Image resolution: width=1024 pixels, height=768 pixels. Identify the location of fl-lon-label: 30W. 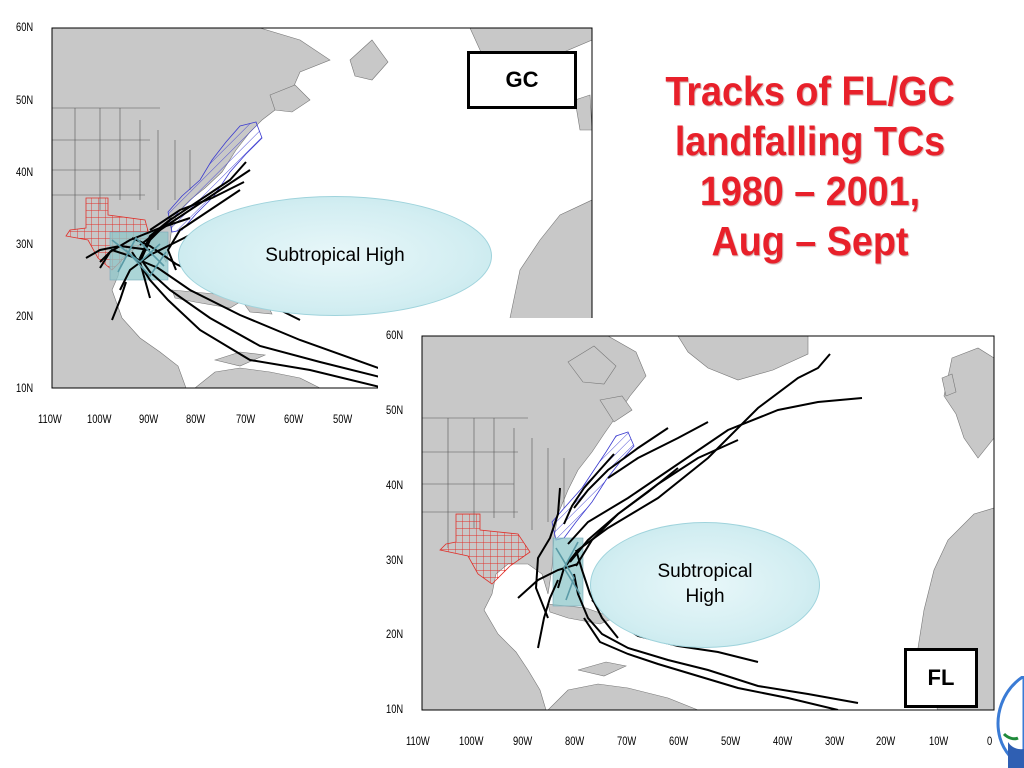
(835, 741).